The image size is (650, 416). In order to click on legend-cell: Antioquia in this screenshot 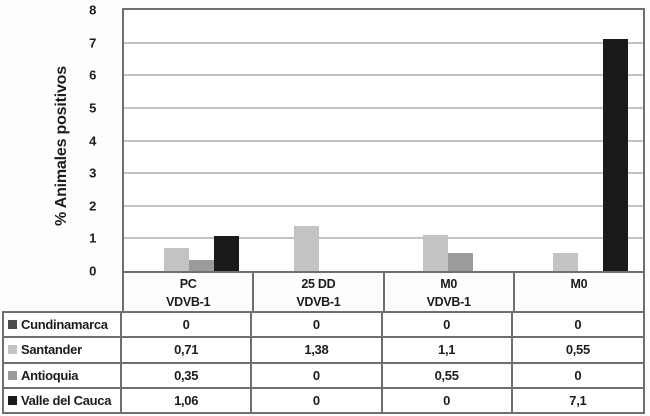, I will do `click(63, 376)`.